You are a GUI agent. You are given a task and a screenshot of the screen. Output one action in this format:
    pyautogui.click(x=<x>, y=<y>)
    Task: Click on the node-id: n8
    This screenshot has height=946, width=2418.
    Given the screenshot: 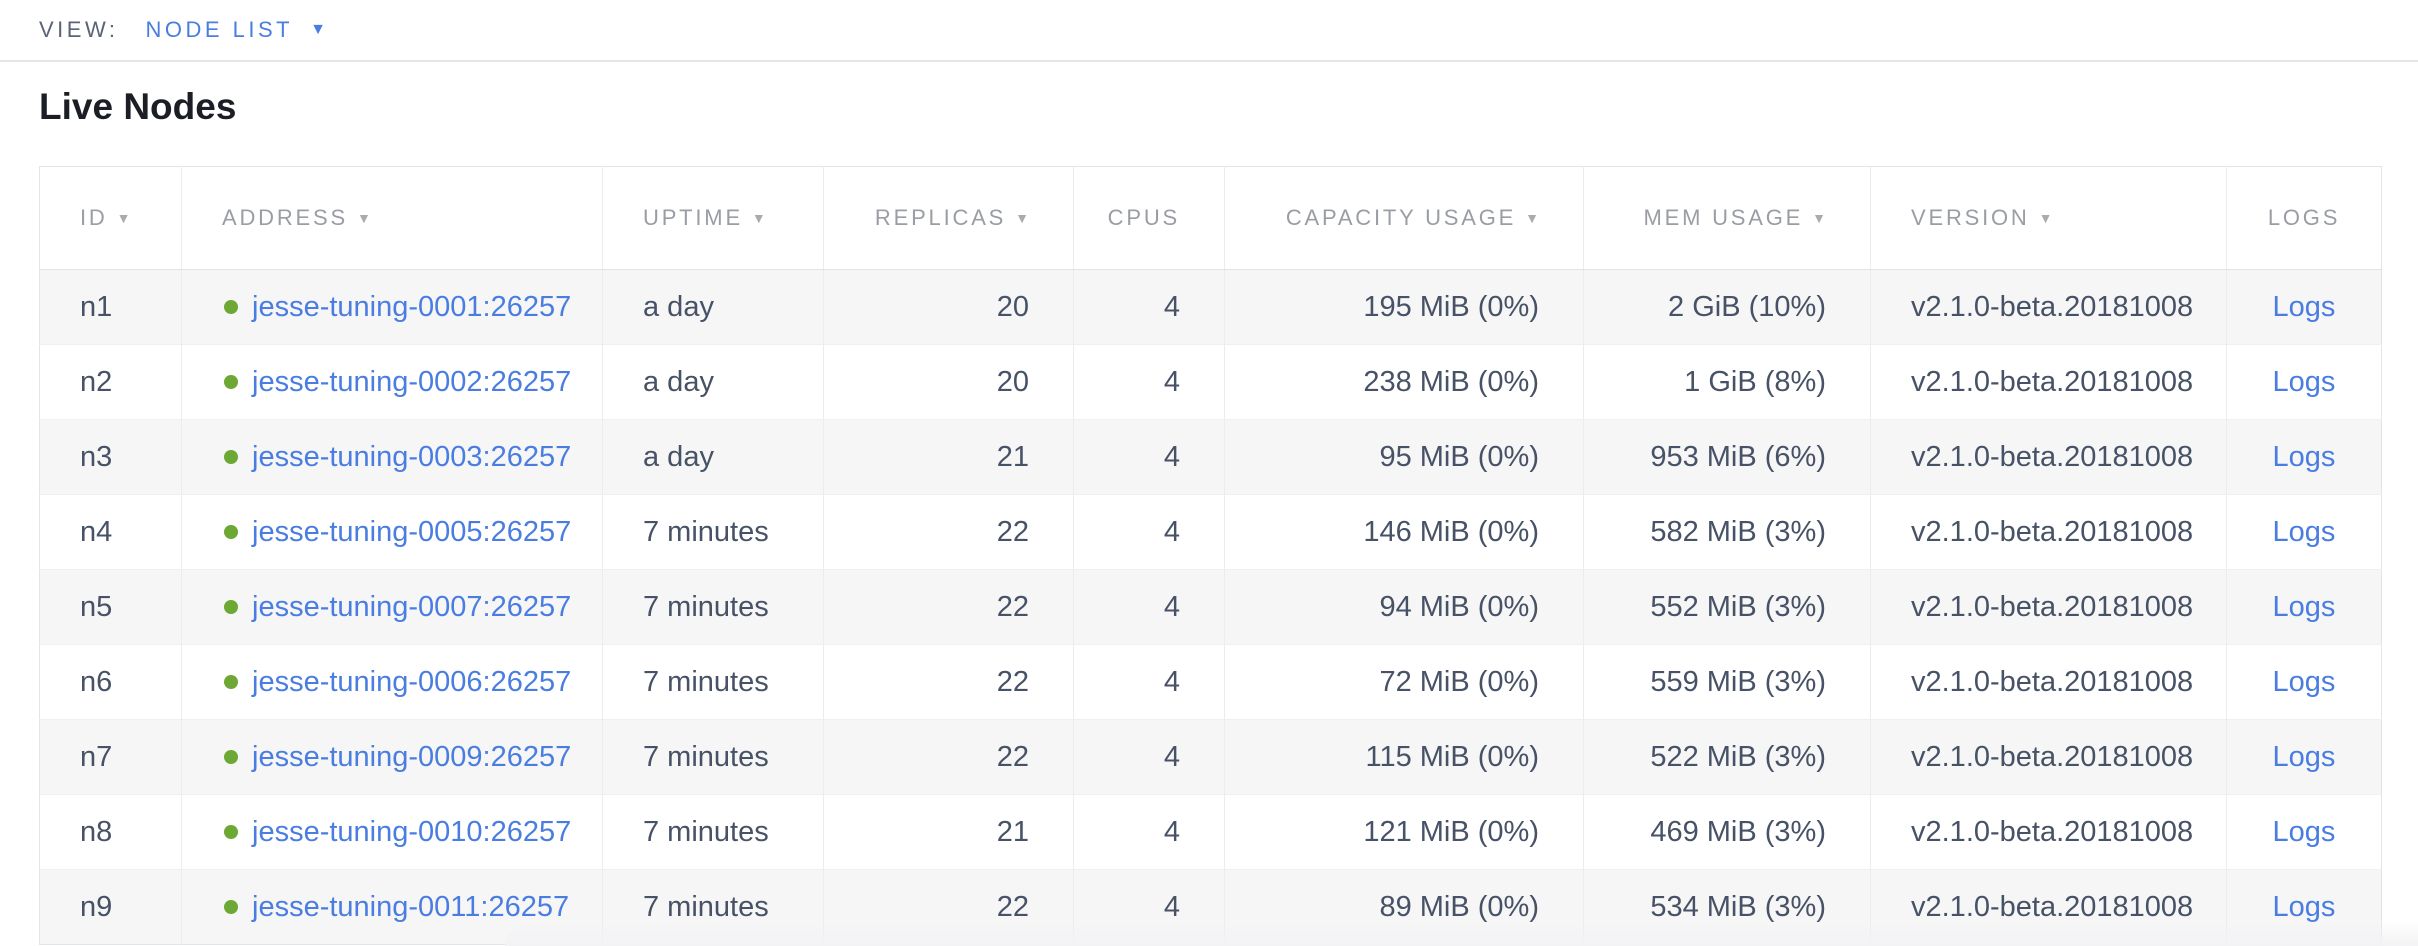 What is the action you would take?
    pyautogui.click(x=96, y=831)
    